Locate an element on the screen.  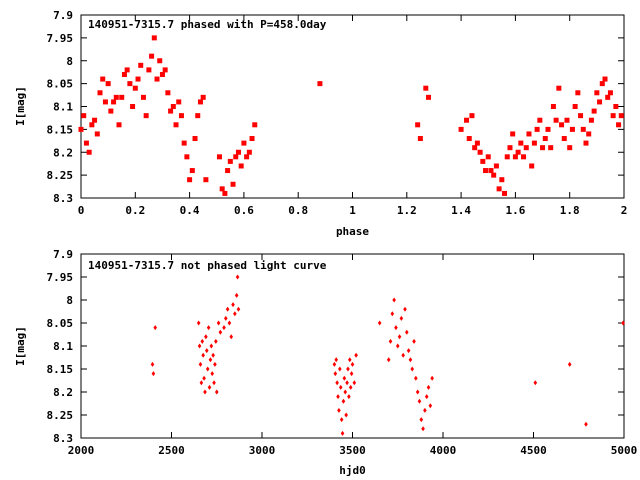
unphased-y-tick-label: 8.05 is located at coordinates (60, 323).